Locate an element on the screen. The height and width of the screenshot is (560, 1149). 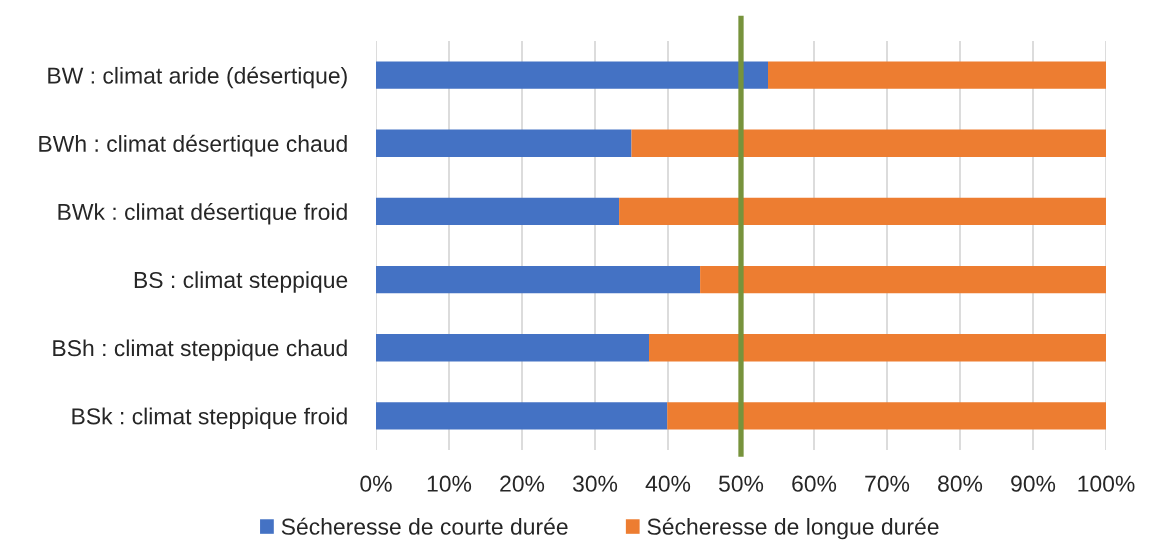
x-tick-label: 30% is located at coordinates (595, 483).